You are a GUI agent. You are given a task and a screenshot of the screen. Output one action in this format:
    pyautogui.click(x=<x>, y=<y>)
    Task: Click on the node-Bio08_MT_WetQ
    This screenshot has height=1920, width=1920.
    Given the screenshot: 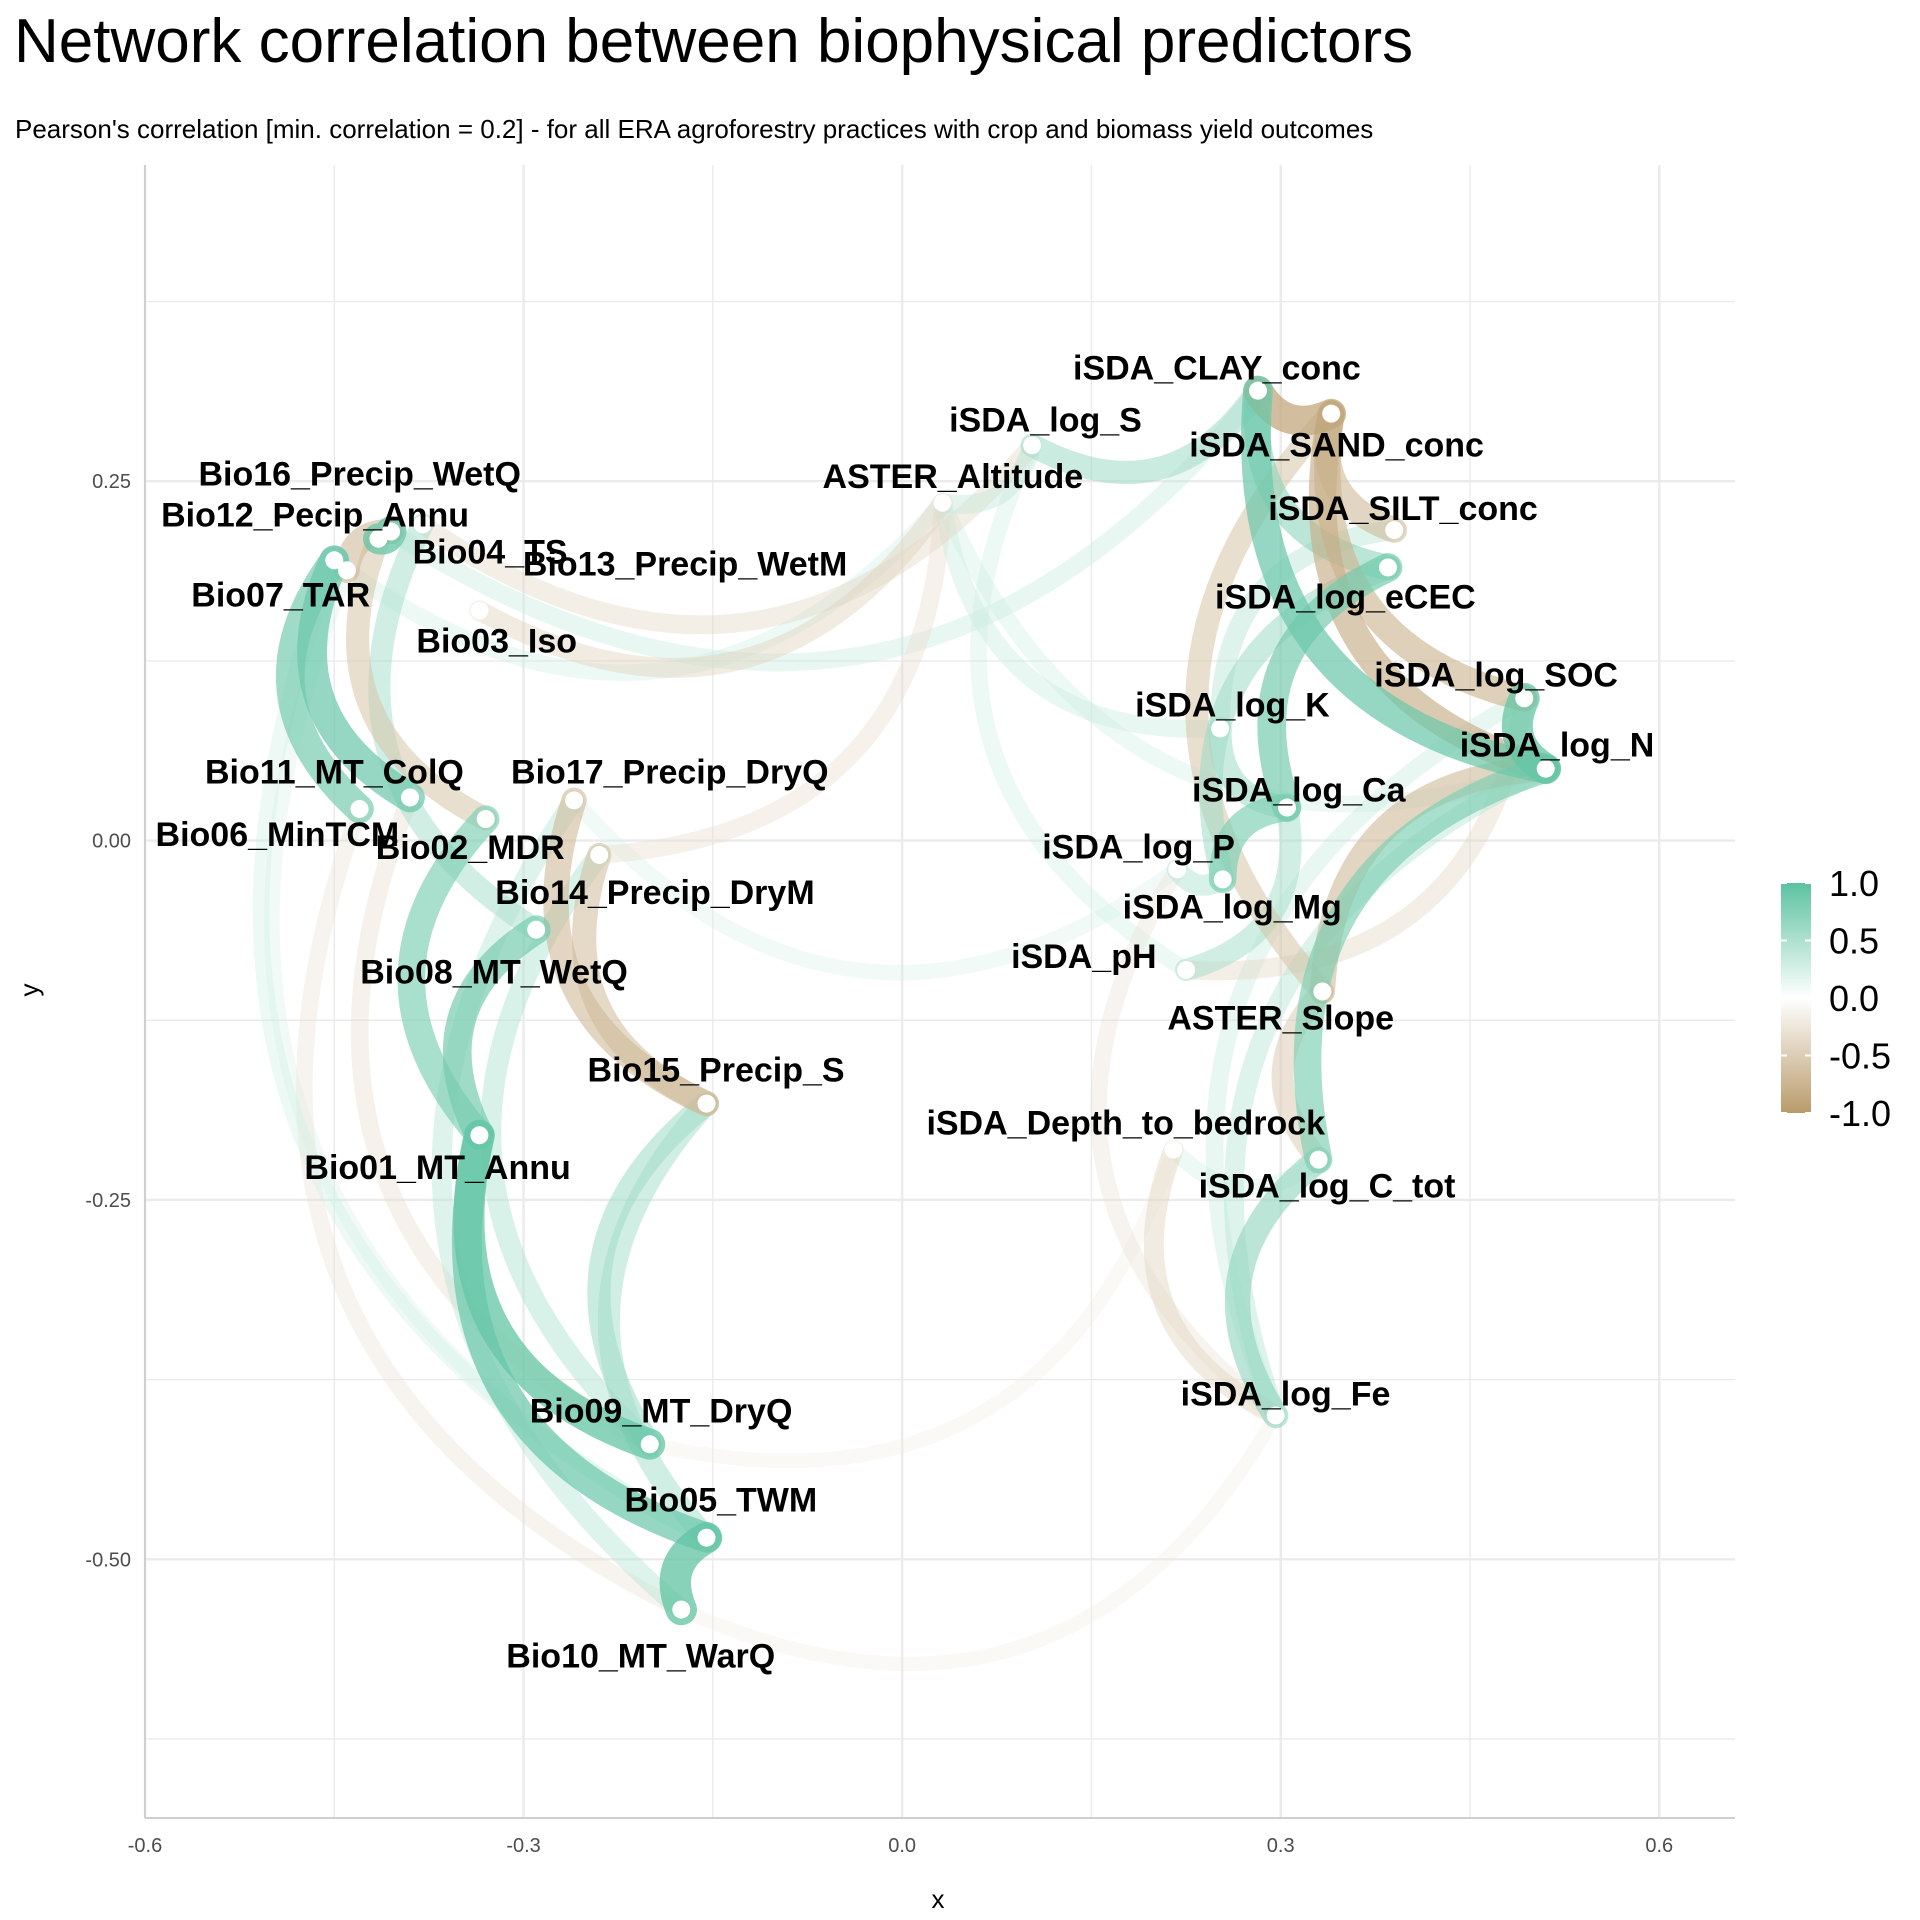 What is the action you would take?
    pyautogui.click(x=536, y=929)
    